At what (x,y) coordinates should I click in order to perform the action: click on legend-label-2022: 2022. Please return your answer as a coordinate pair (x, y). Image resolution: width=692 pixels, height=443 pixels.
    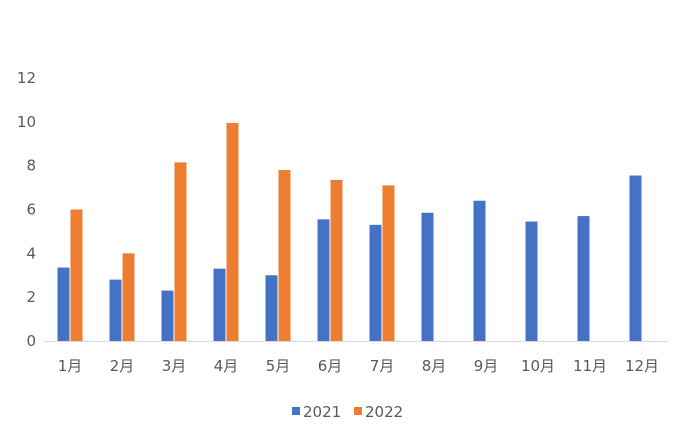
    Looking at the image, I should click on (384, 412).